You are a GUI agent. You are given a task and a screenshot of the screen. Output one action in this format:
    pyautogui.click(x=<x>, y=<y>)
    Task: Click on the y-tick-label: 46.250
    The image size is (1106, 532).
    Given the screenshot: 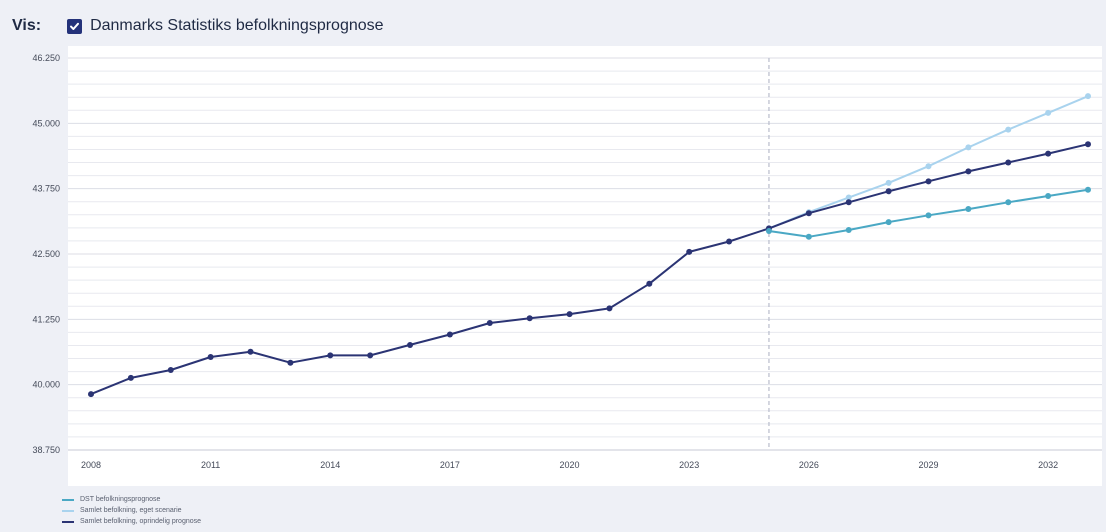 What is the action you would take?
    pyautogui.click(x=46, y=58)
    